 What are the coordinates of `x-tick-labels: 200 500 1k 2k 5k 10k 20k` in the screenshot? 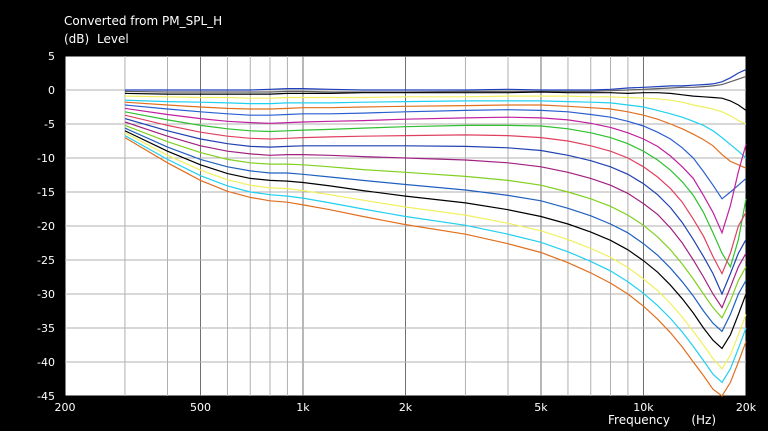 It's located at (406, 407).